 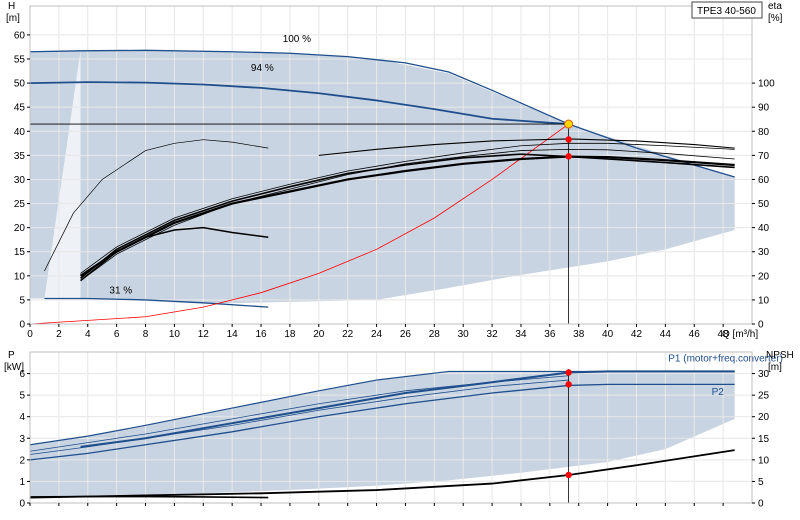 What do you see at coordinates (22, 417) in the screenshot?
I see `y-tick-label: 4` at bounding box center [22, 417].